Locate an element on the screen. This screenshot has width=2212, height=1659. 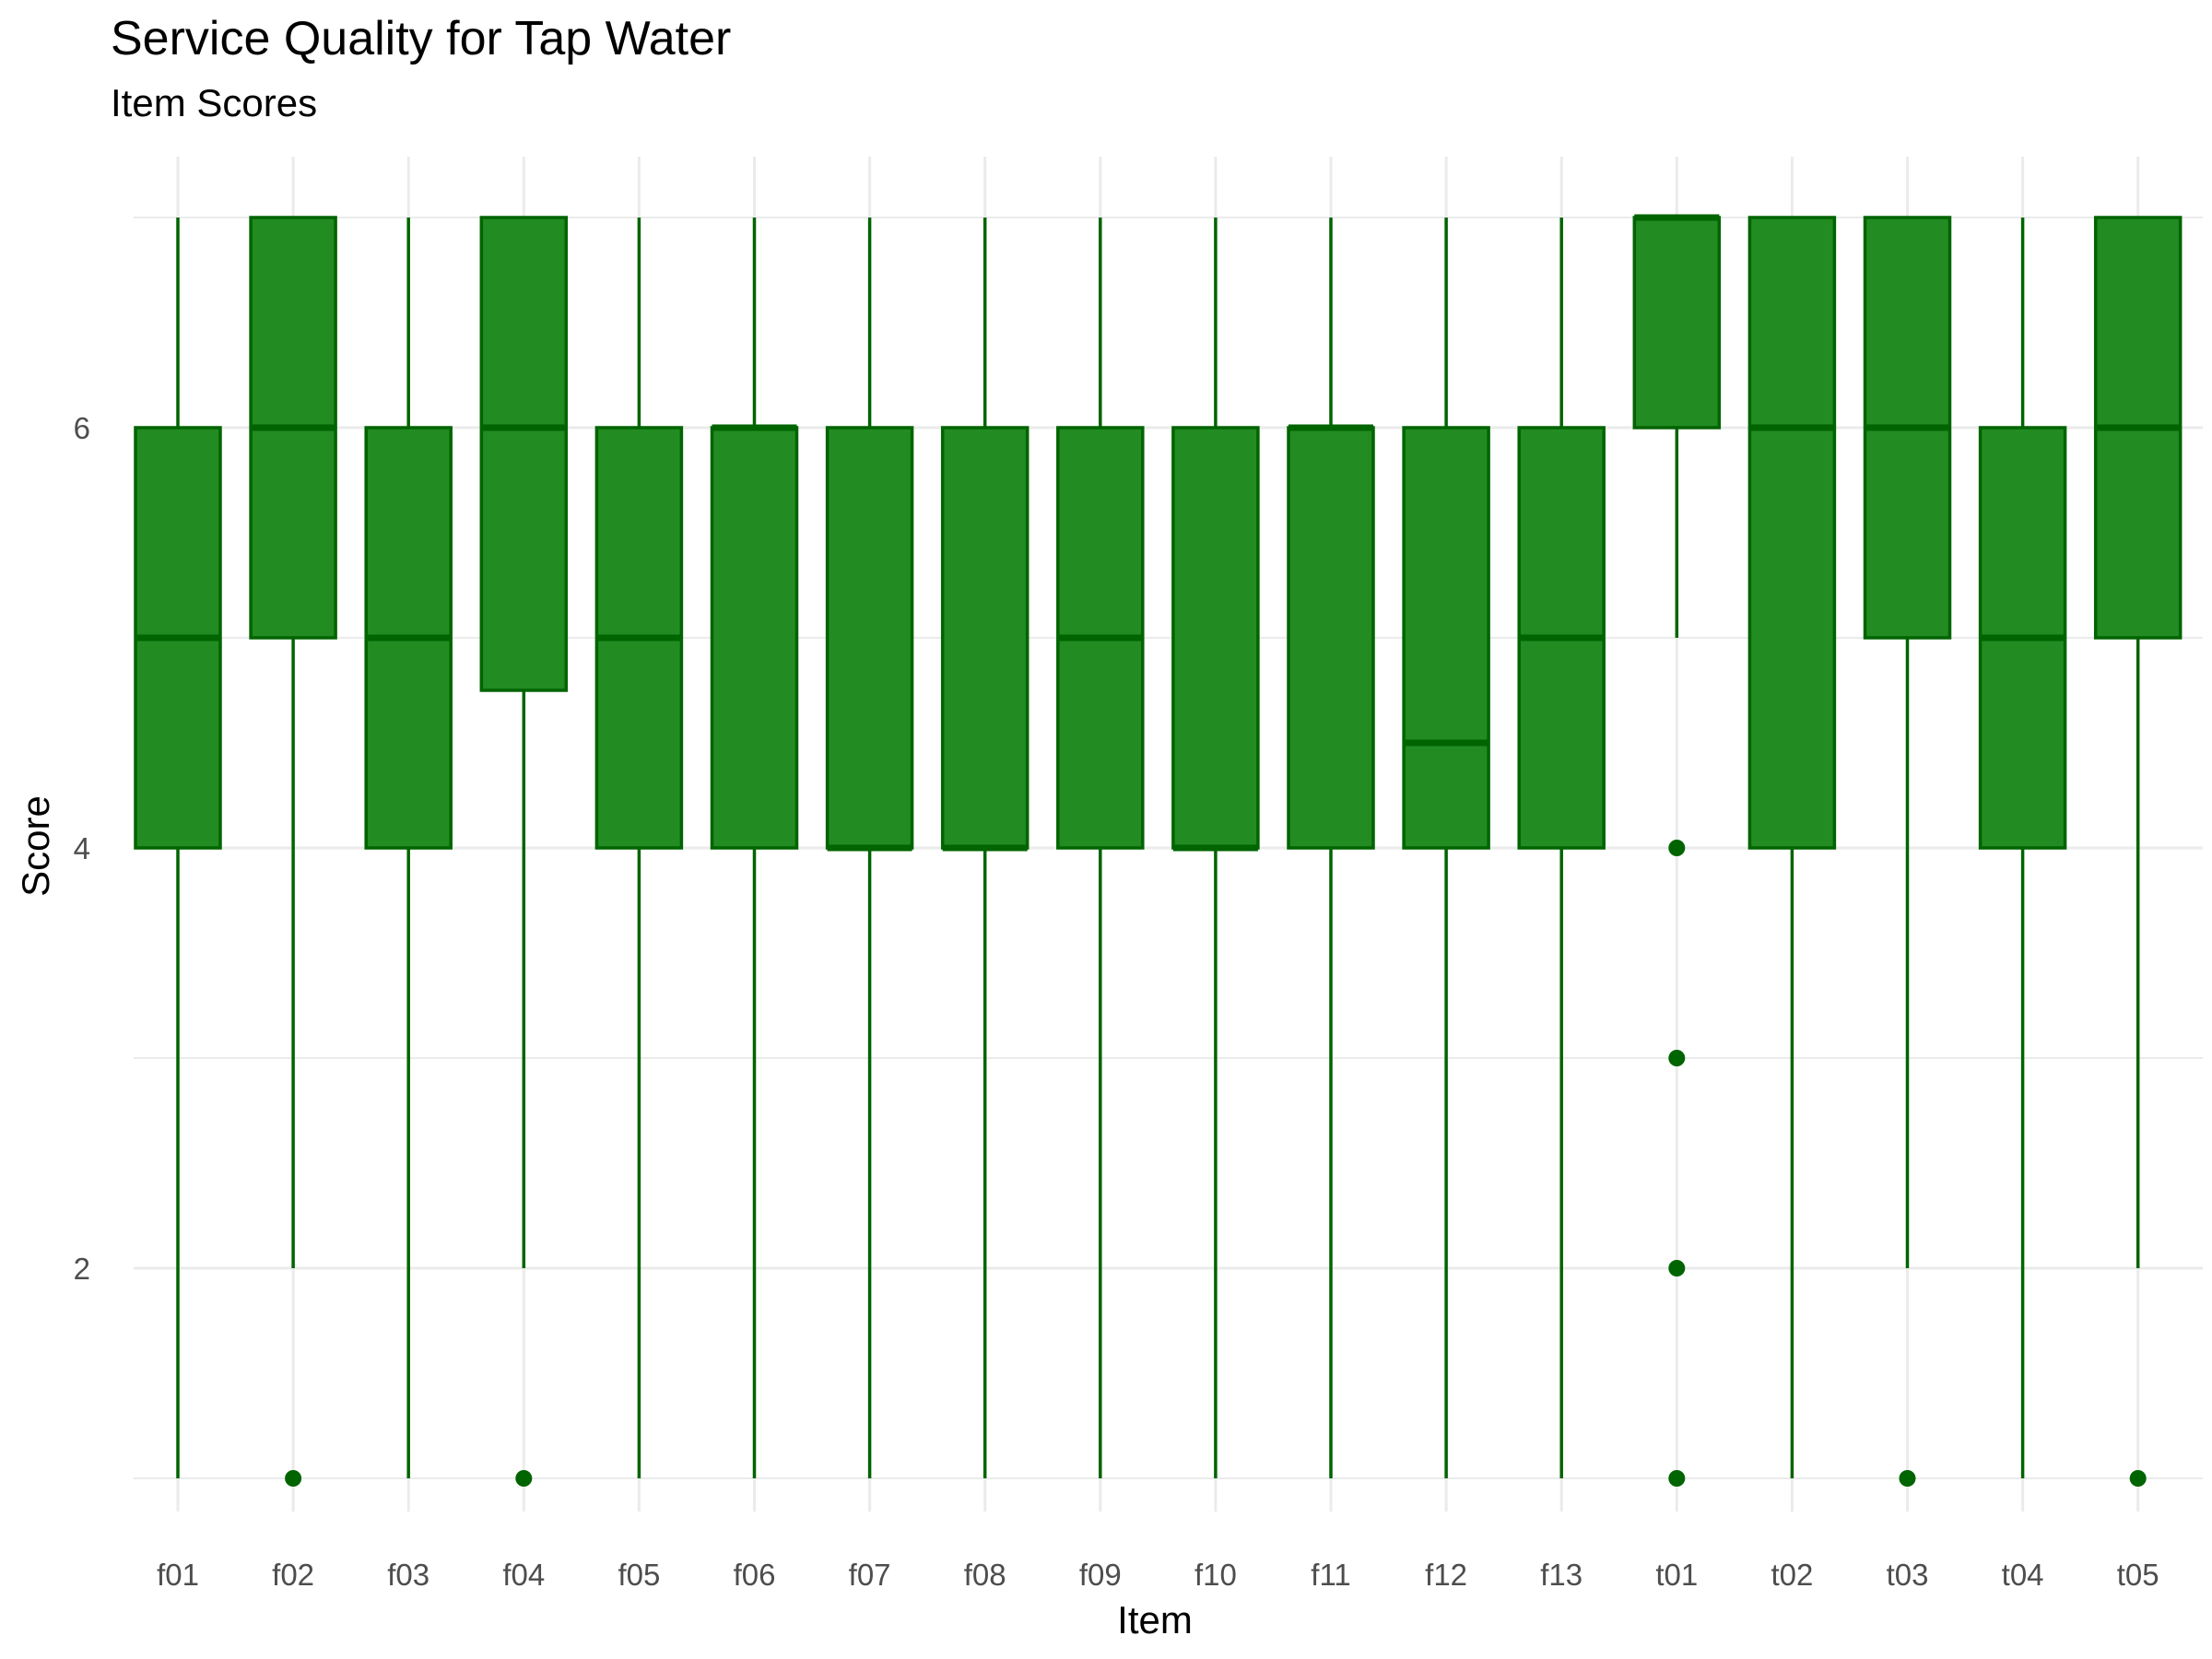
box-f05 is located at coordinates (639, 848).